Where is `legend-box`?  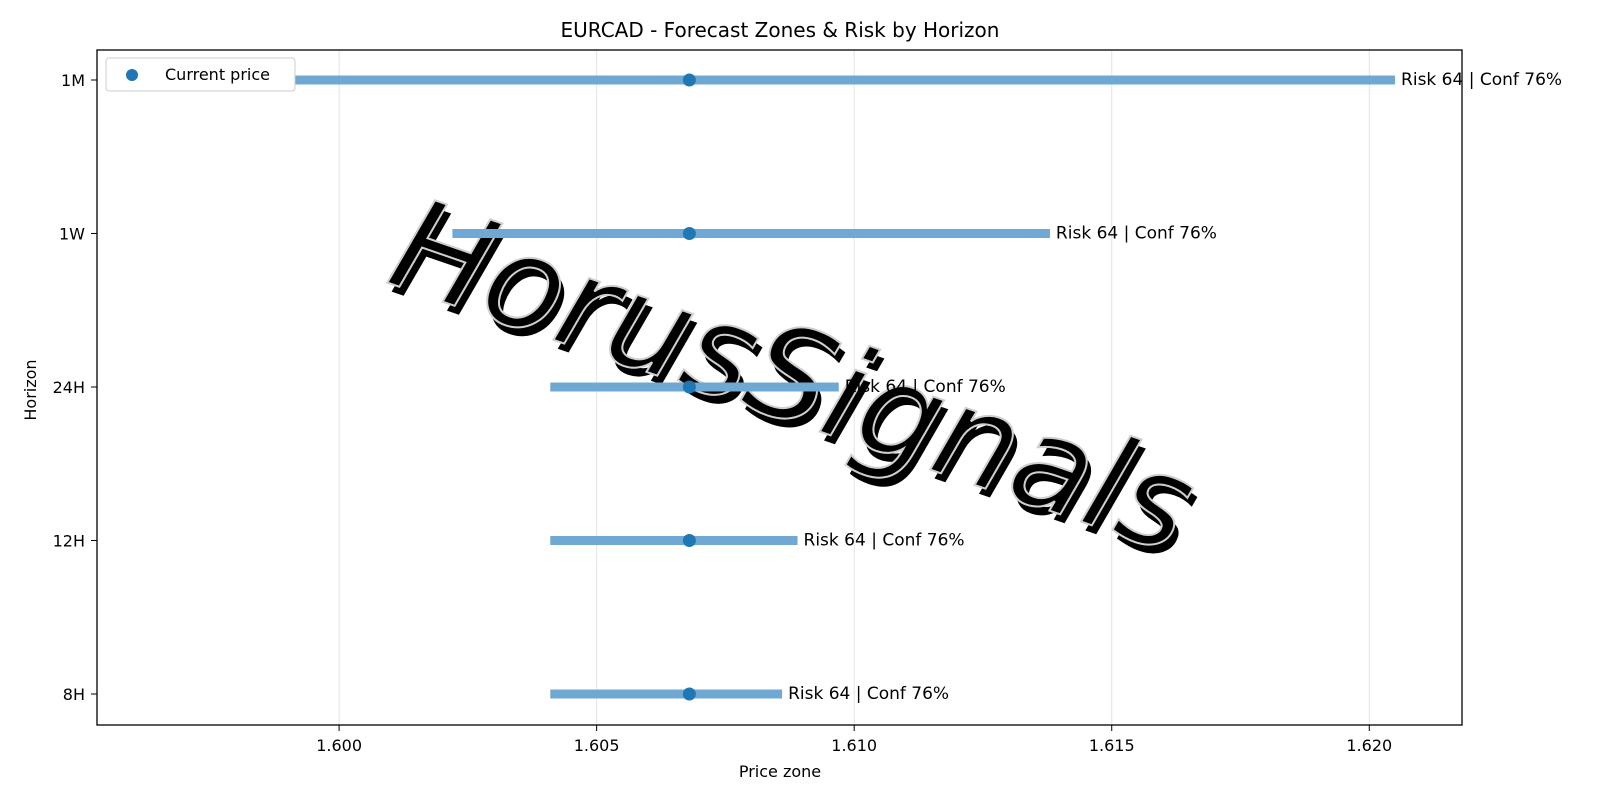
legend-box is located at coordinates (200, 74).